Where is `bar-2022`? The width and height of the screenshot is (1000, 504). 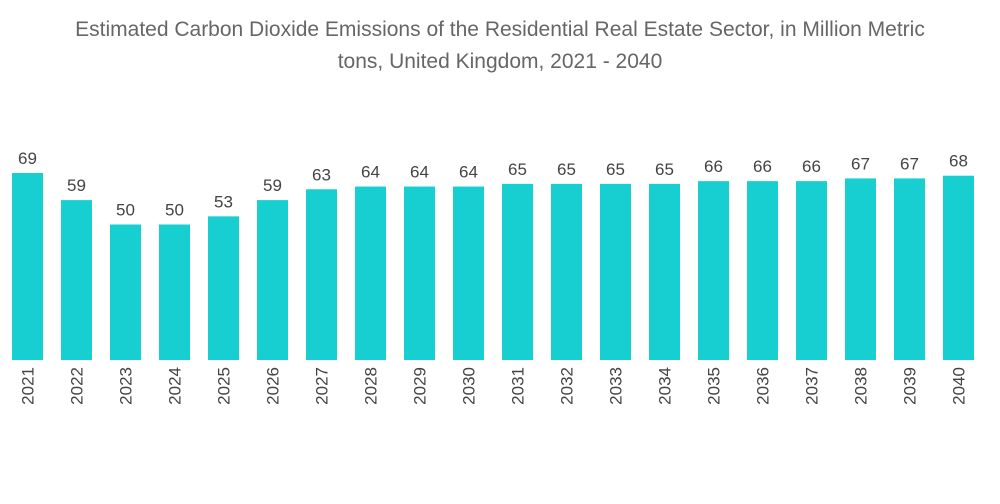
bar-2022 is located at coordinates (76, 280).